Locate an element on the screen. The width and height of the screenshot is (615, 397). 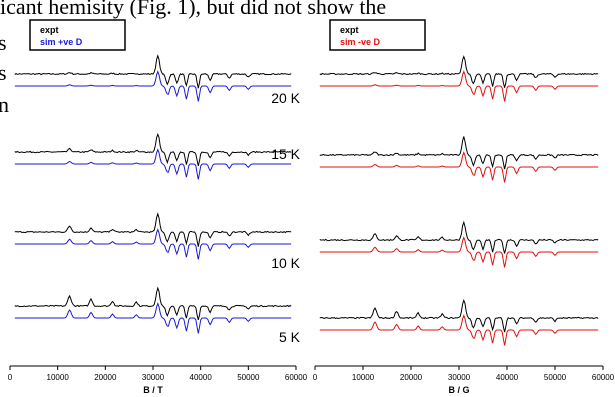
right-legend-sim: sim -ve D is located at coordinates (360, 42).